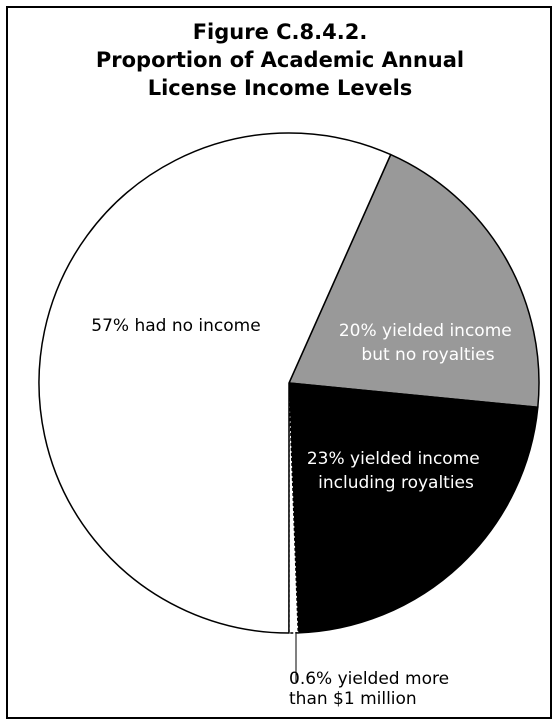 The image size is (560, 727). What do you see at coordinates (396, 471) in the screenshot?
I see `slice-label-income-royalties: 23% yielded income including royalties` at bounding box center [396, 471].